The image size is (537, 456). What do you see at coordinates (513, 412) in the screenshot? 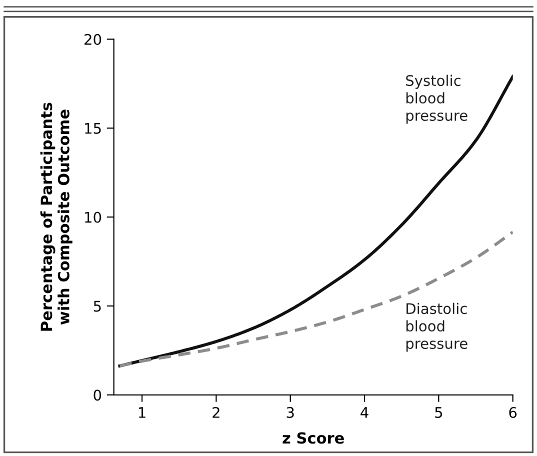
I see `x-tick-label: 6` at bounding box center [513, 412].